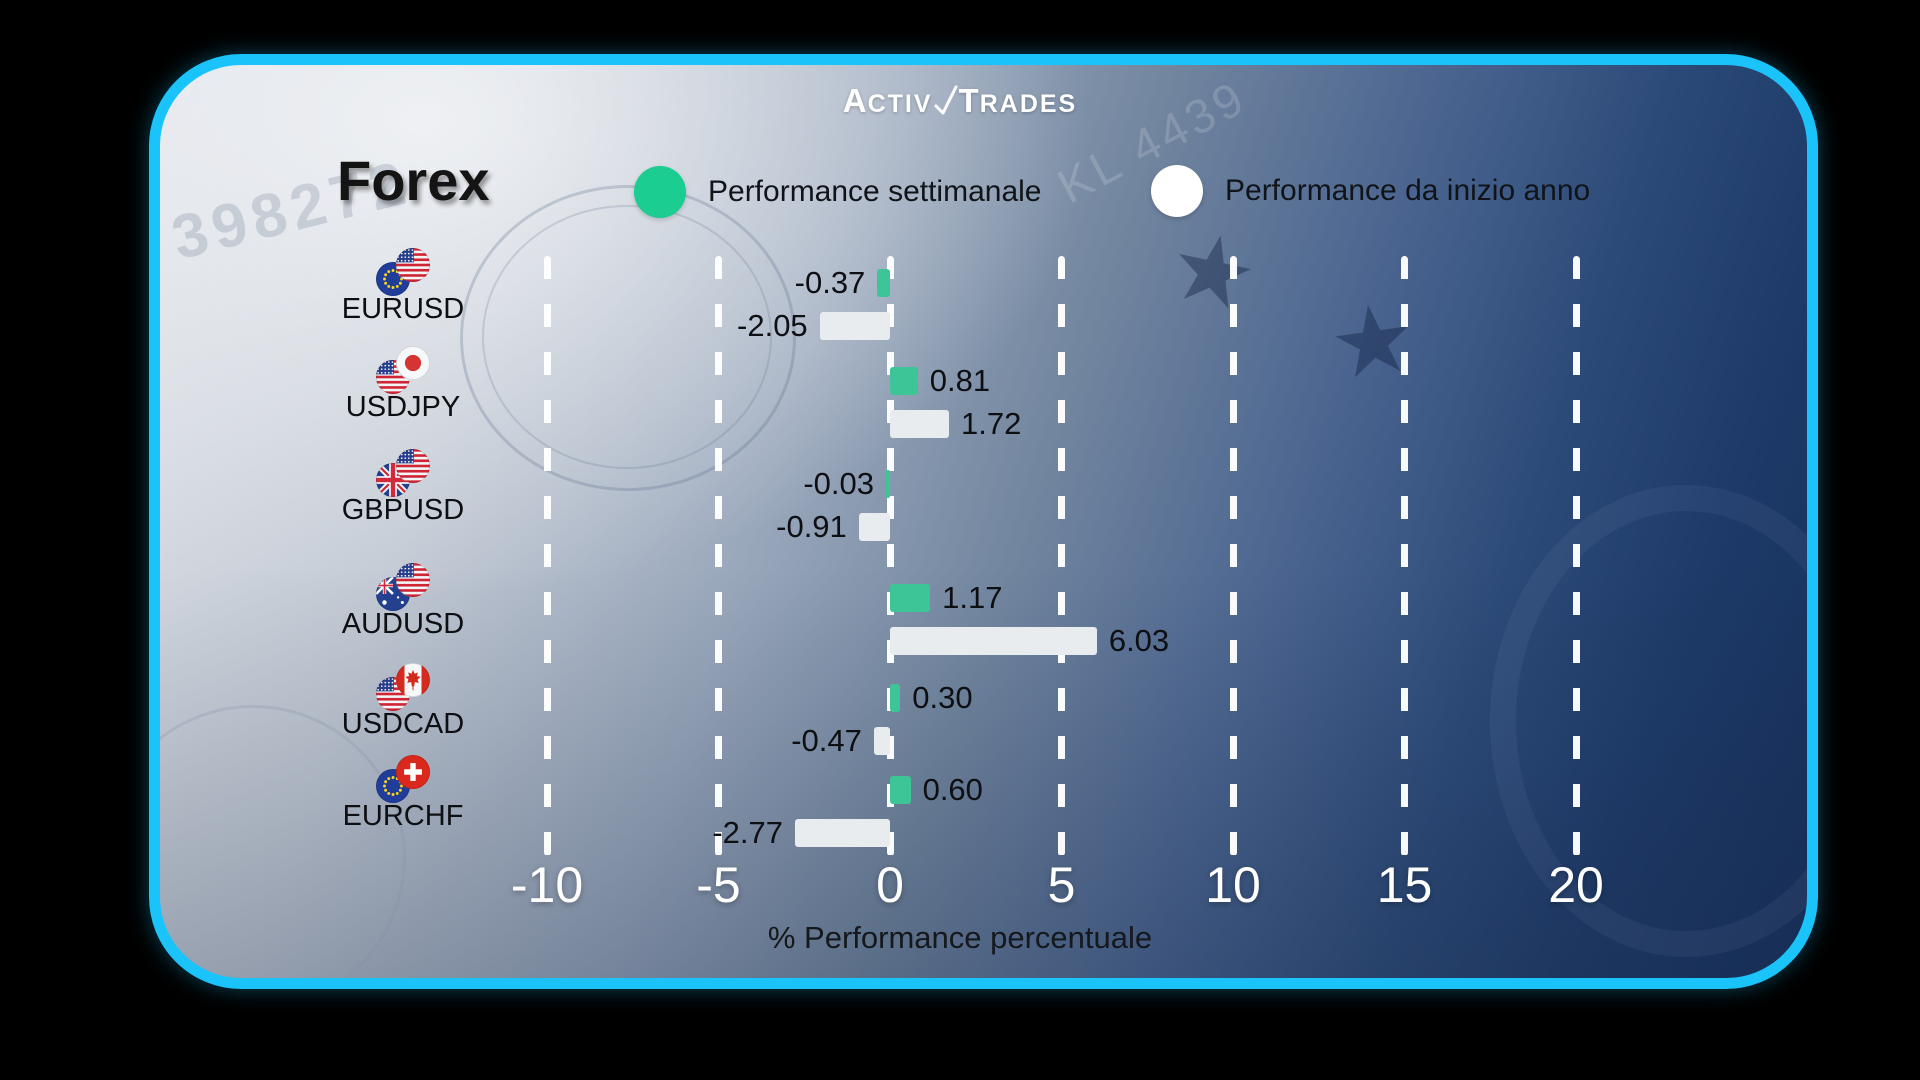 This screenshot has height=1080, width=1920. I want to click on GBPUSD-weekly-bar-value-label: -0.03, so click(838, 483).